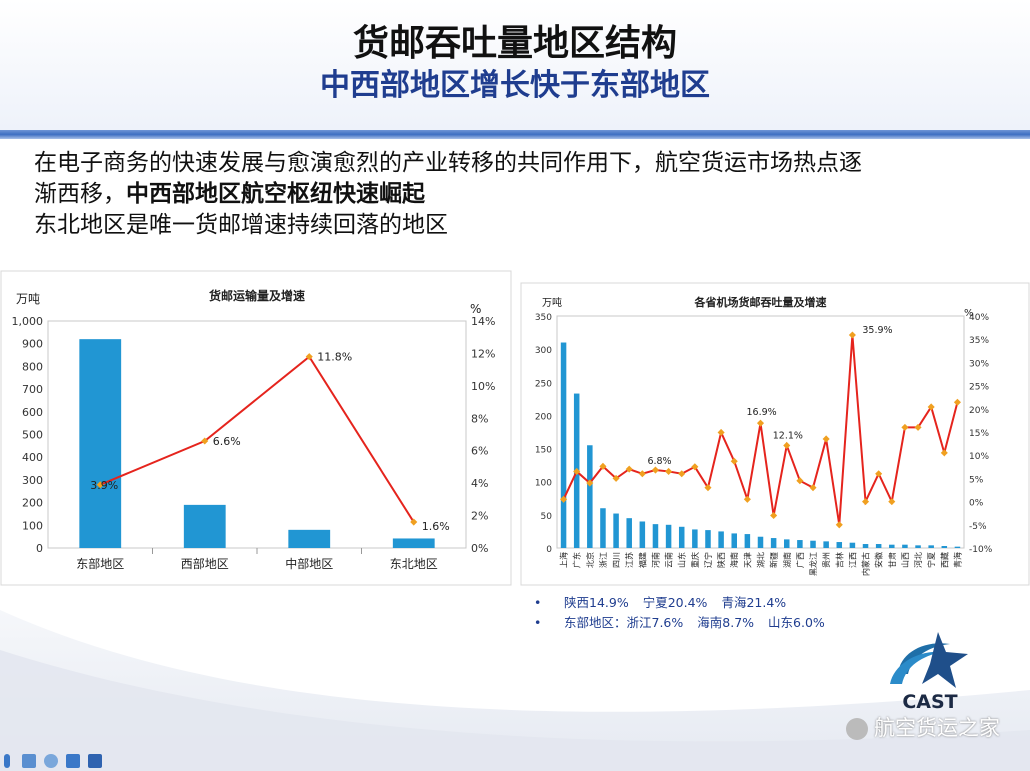  I want to click on category-label: 山东, so click(682, 560).